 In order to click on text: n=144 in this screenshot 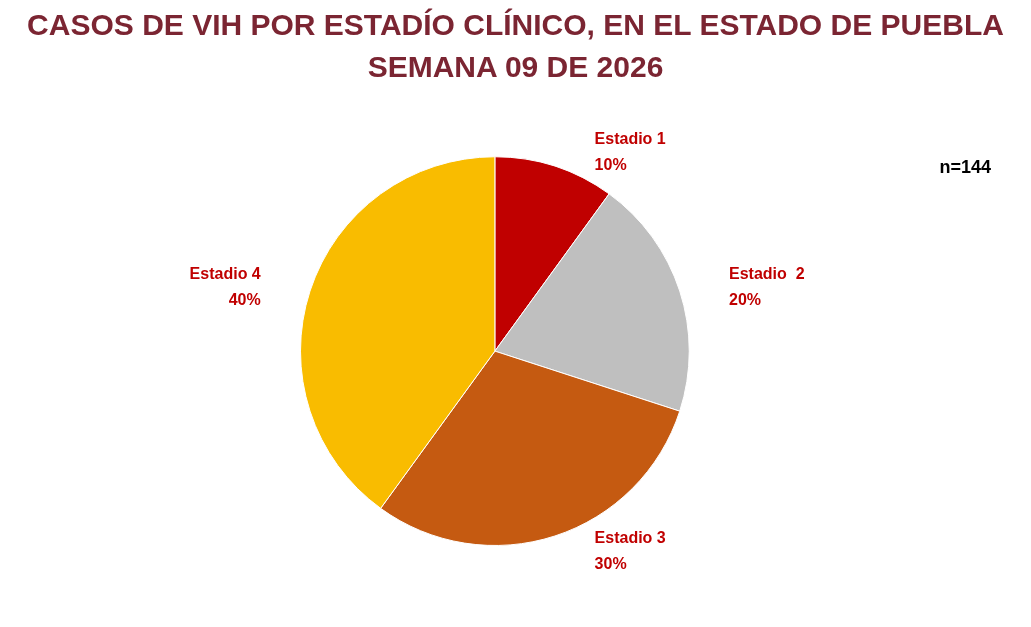, I will do `click(965, 167)`.